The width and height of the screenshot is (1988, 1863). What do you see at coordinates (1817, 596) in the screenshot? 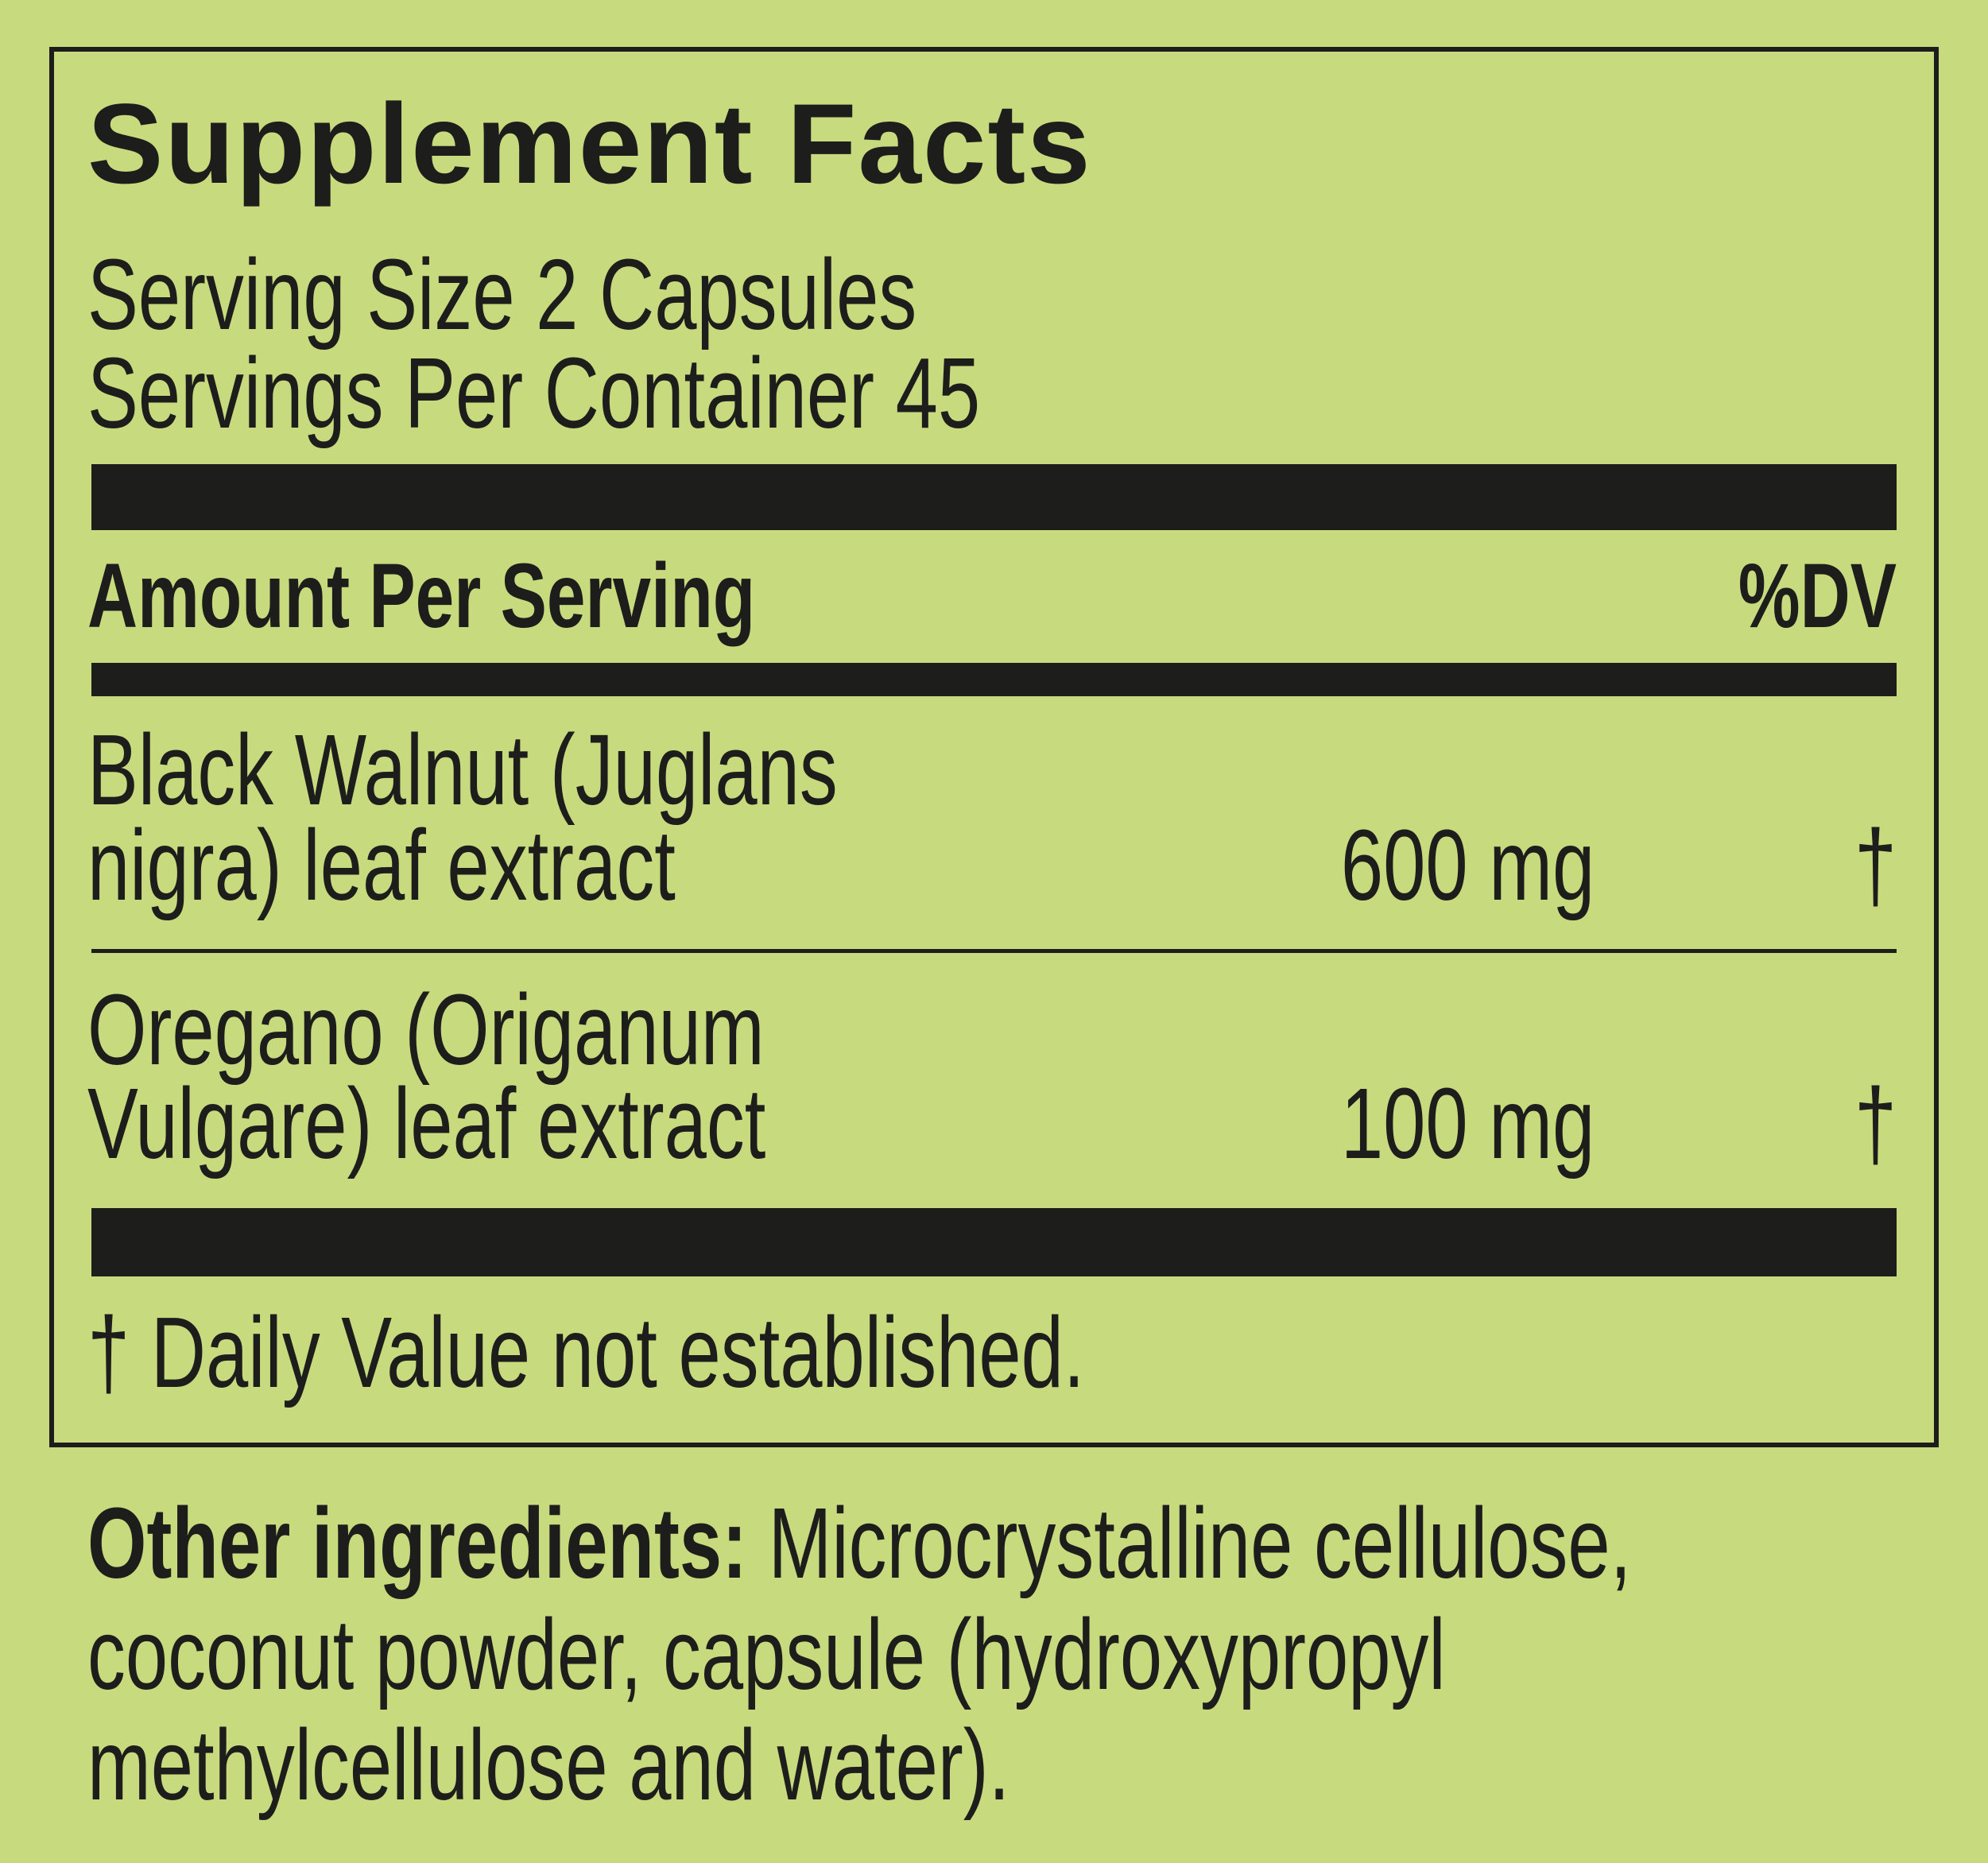
I see `dv-header-text: %DV` at bounding box center [1817, 596].